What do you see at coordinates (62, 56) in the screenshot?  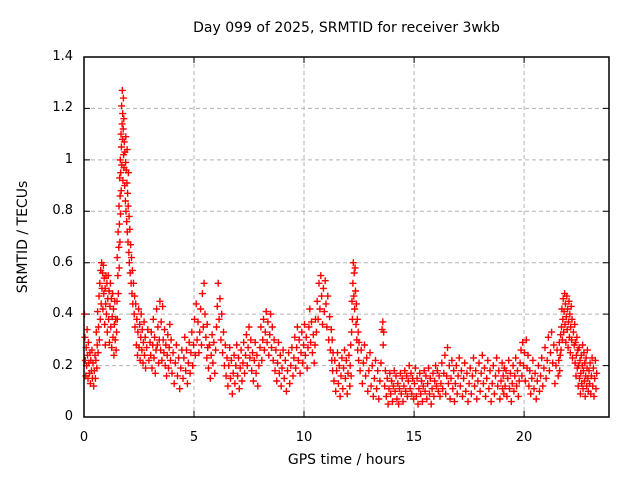 I see `y-tick-label-1.4: 1.4` at bounding box center [62, 56].